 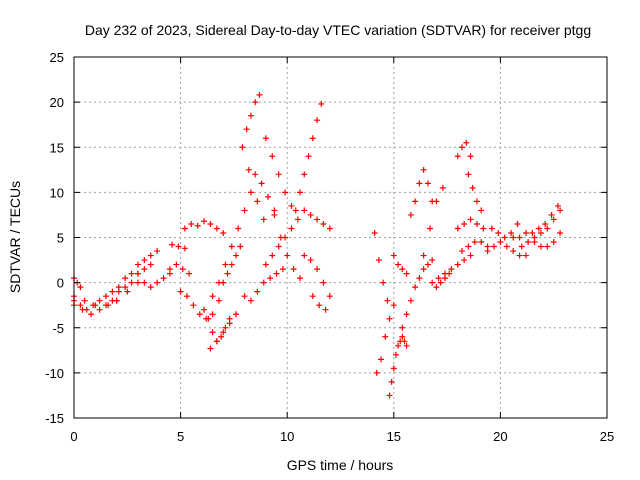 I want to click on series-arc-aj, so click(x=475, y=247).